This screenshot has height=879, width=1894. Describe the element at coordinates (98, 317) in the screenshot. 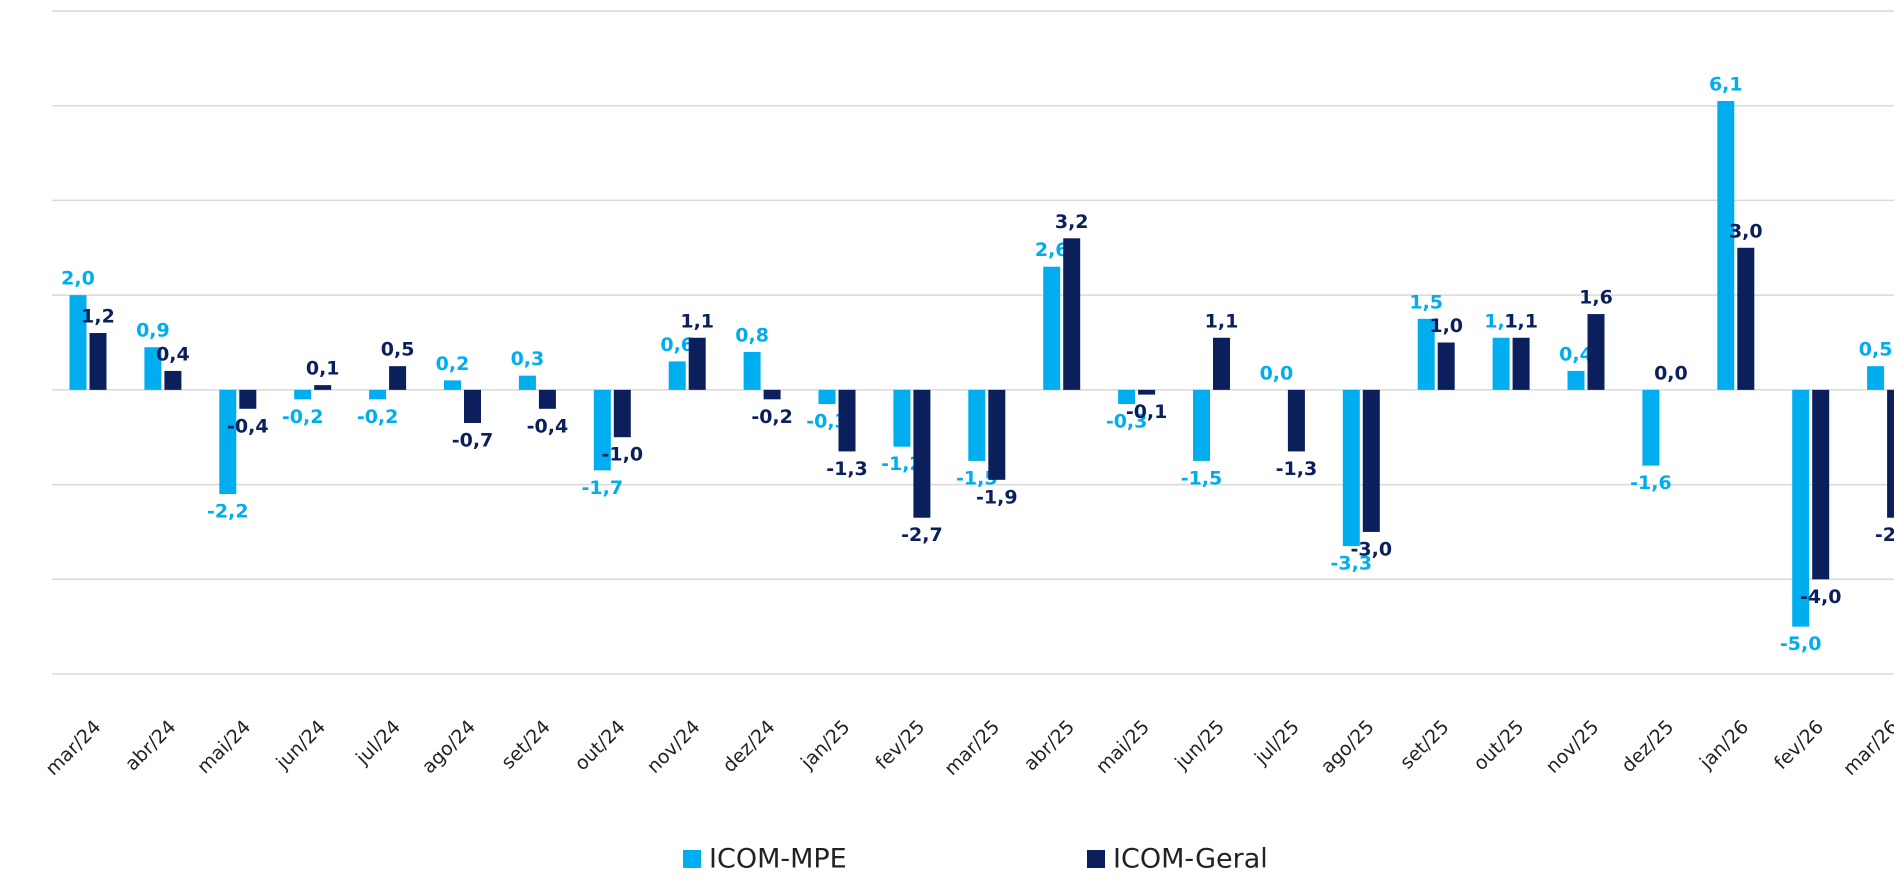

I see `data-label: 1,2` at that location.